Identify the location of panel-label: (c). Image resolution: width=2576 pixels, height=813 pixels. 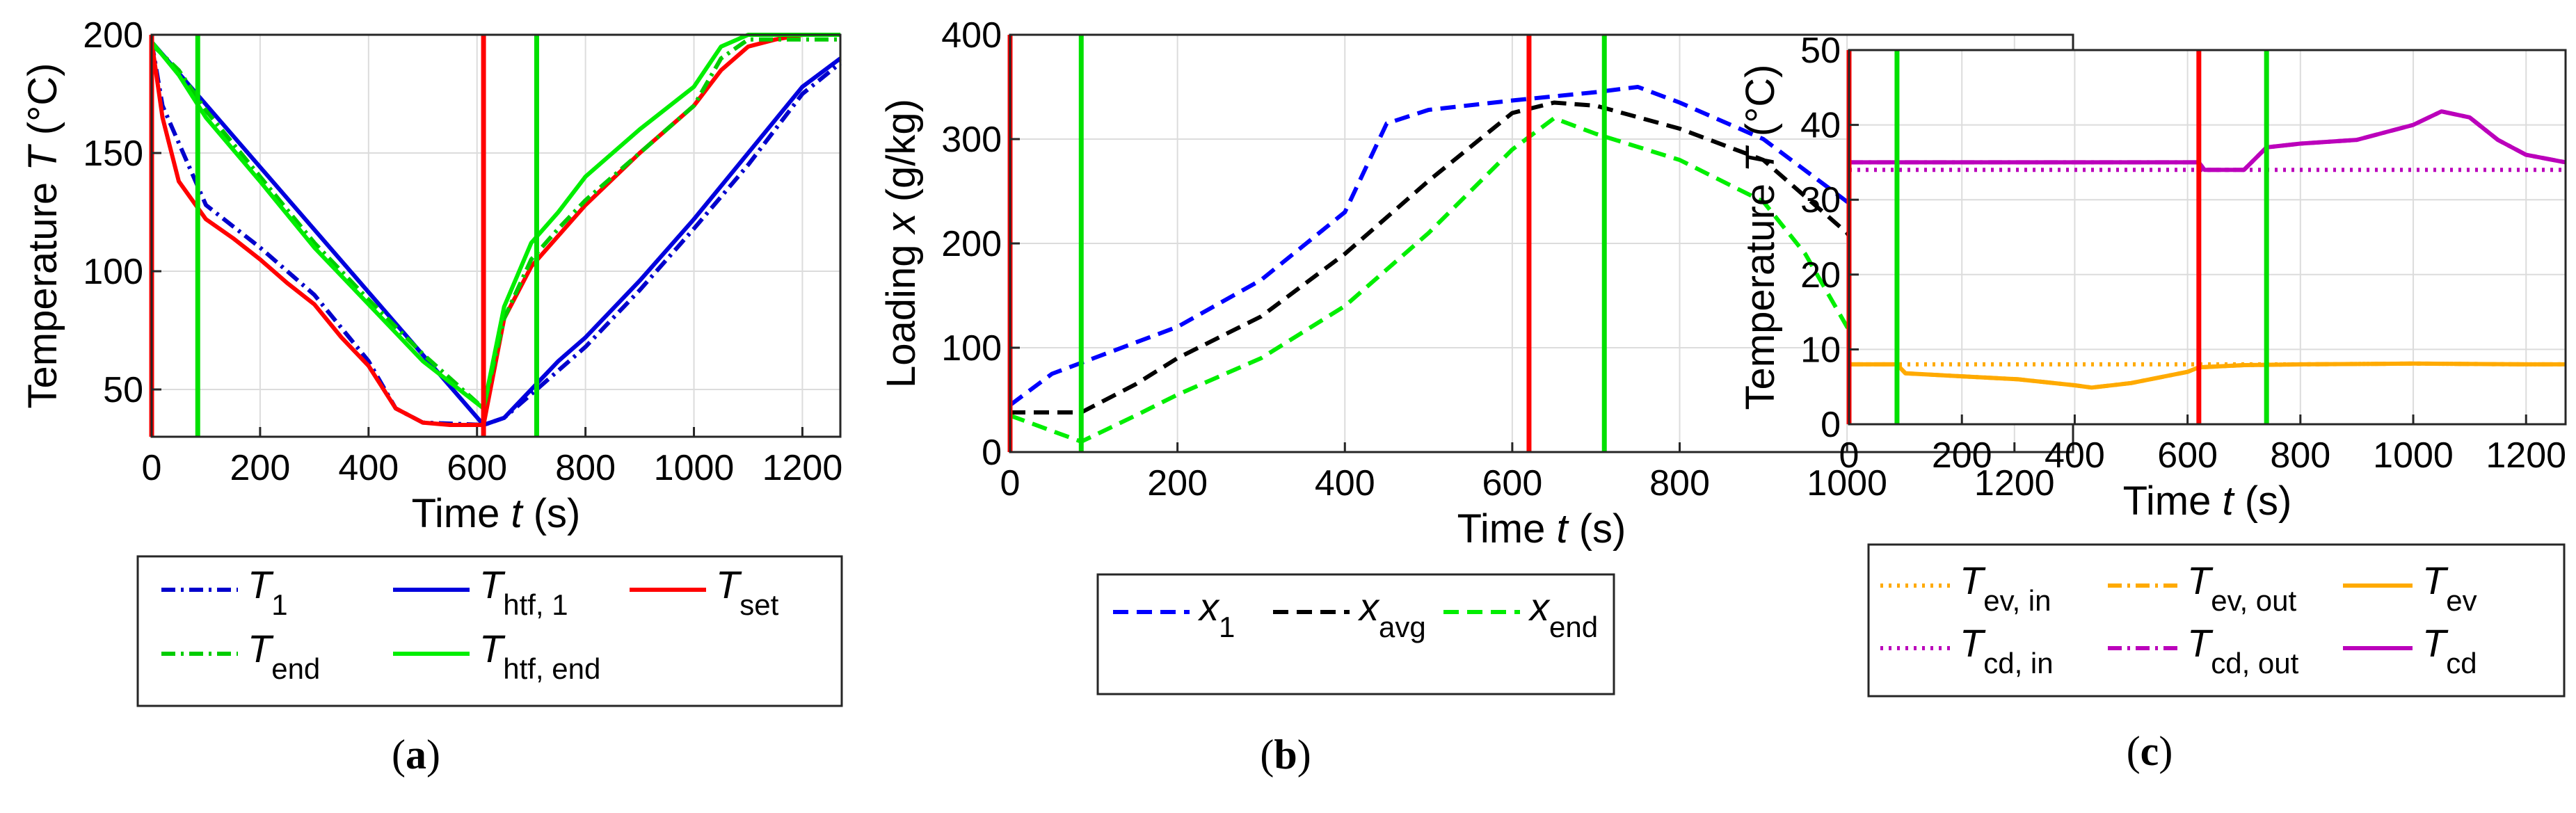
(2150, 751).